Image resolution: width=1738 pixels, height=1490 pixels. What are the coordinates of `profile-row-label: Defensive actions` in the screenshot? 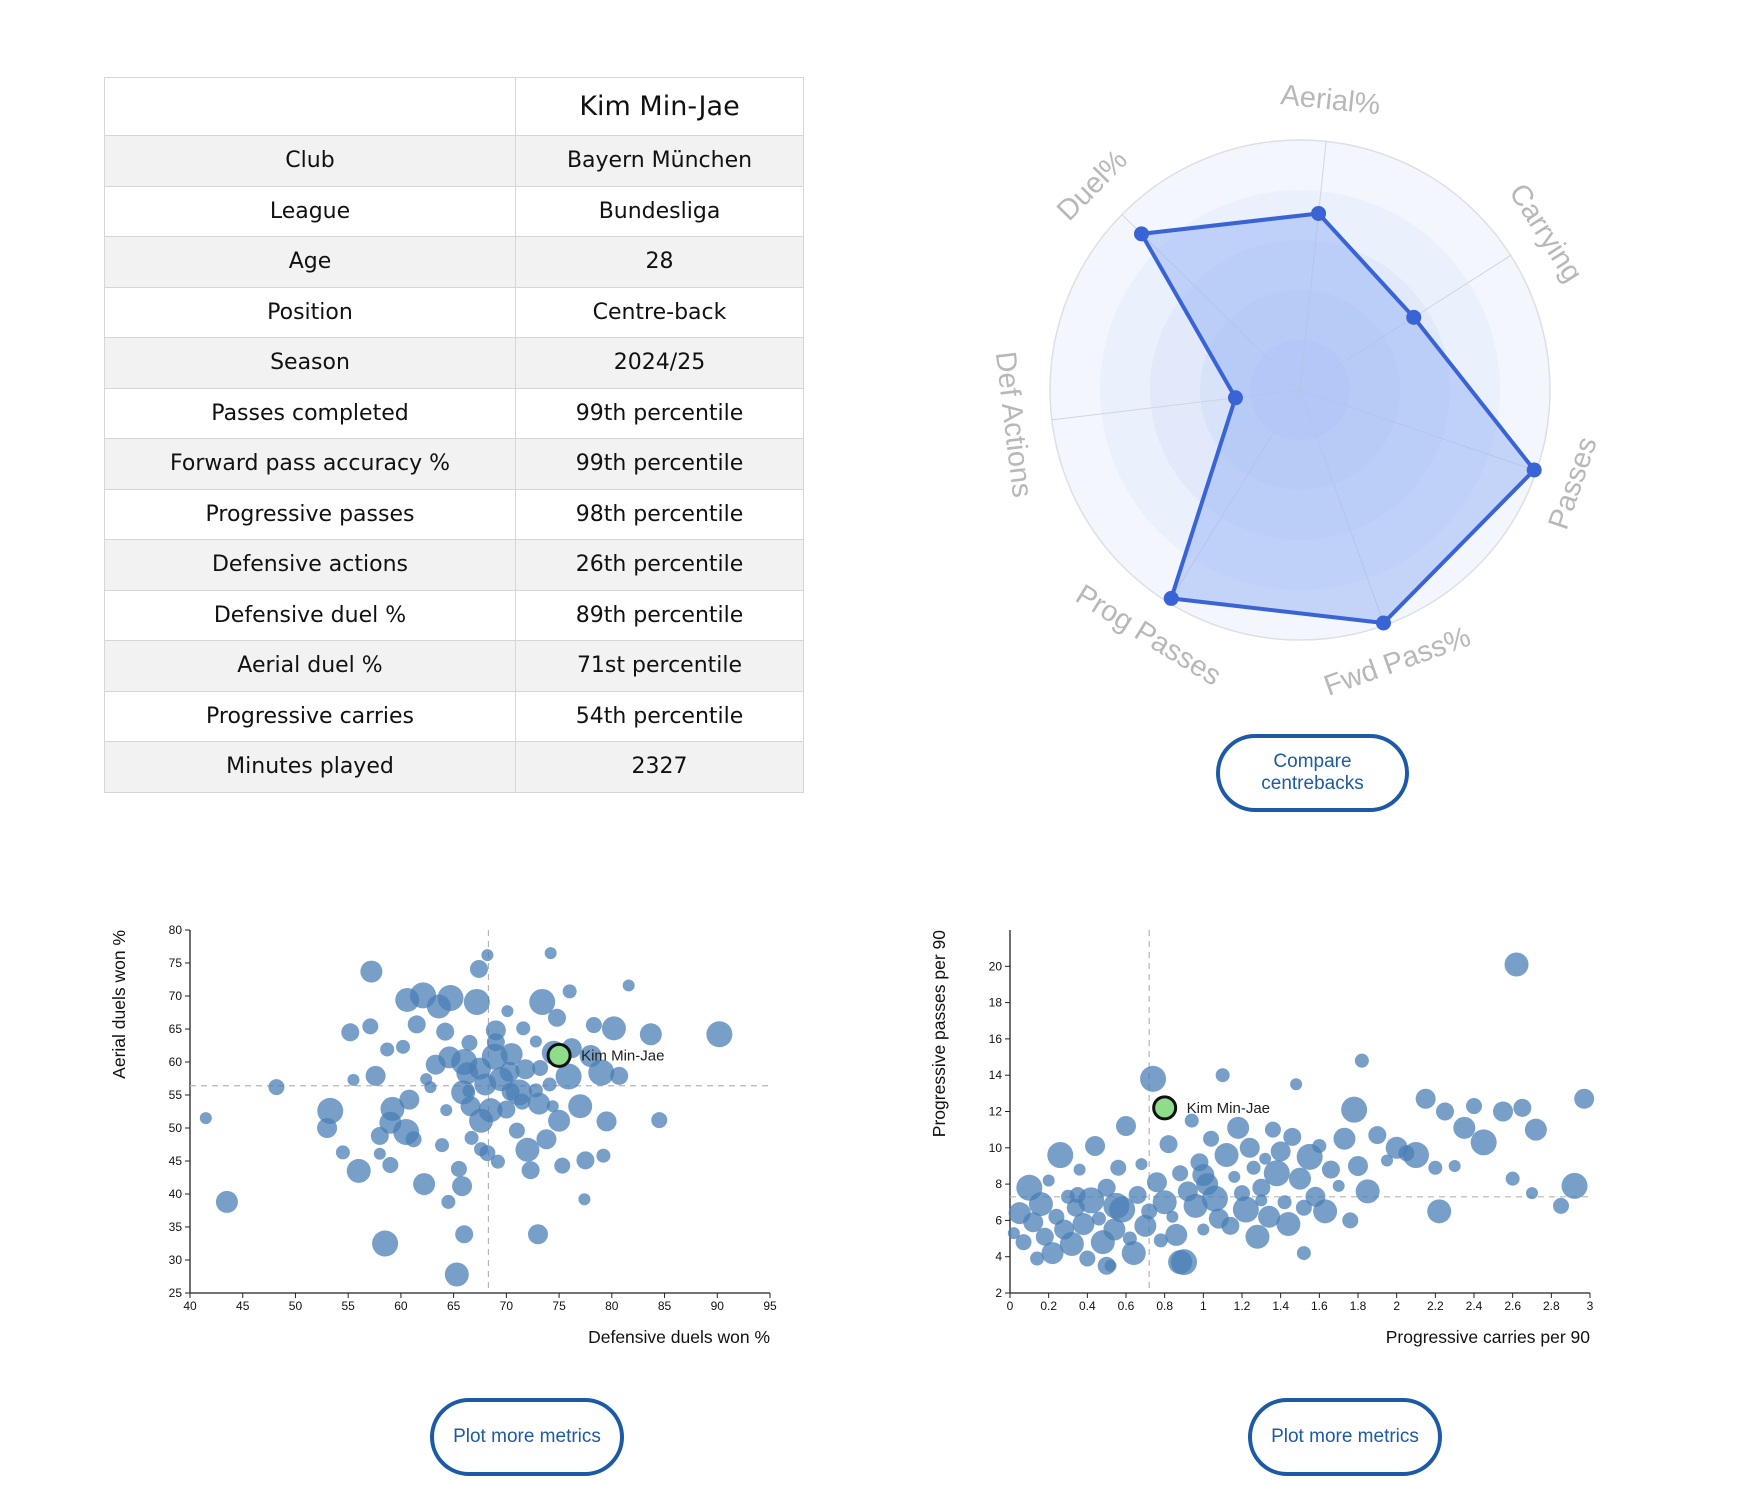 It's located at (310, 565).